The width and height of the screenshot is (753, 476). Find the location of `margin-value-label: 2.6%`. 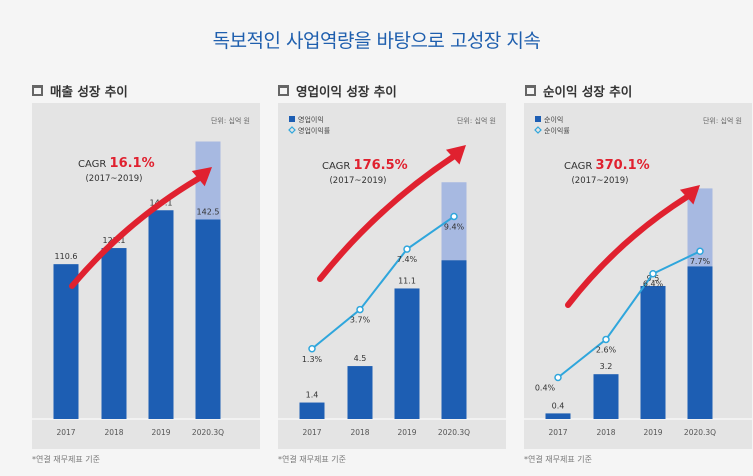

margin-value-label: 2.6% is located at coordinates (606, 349).